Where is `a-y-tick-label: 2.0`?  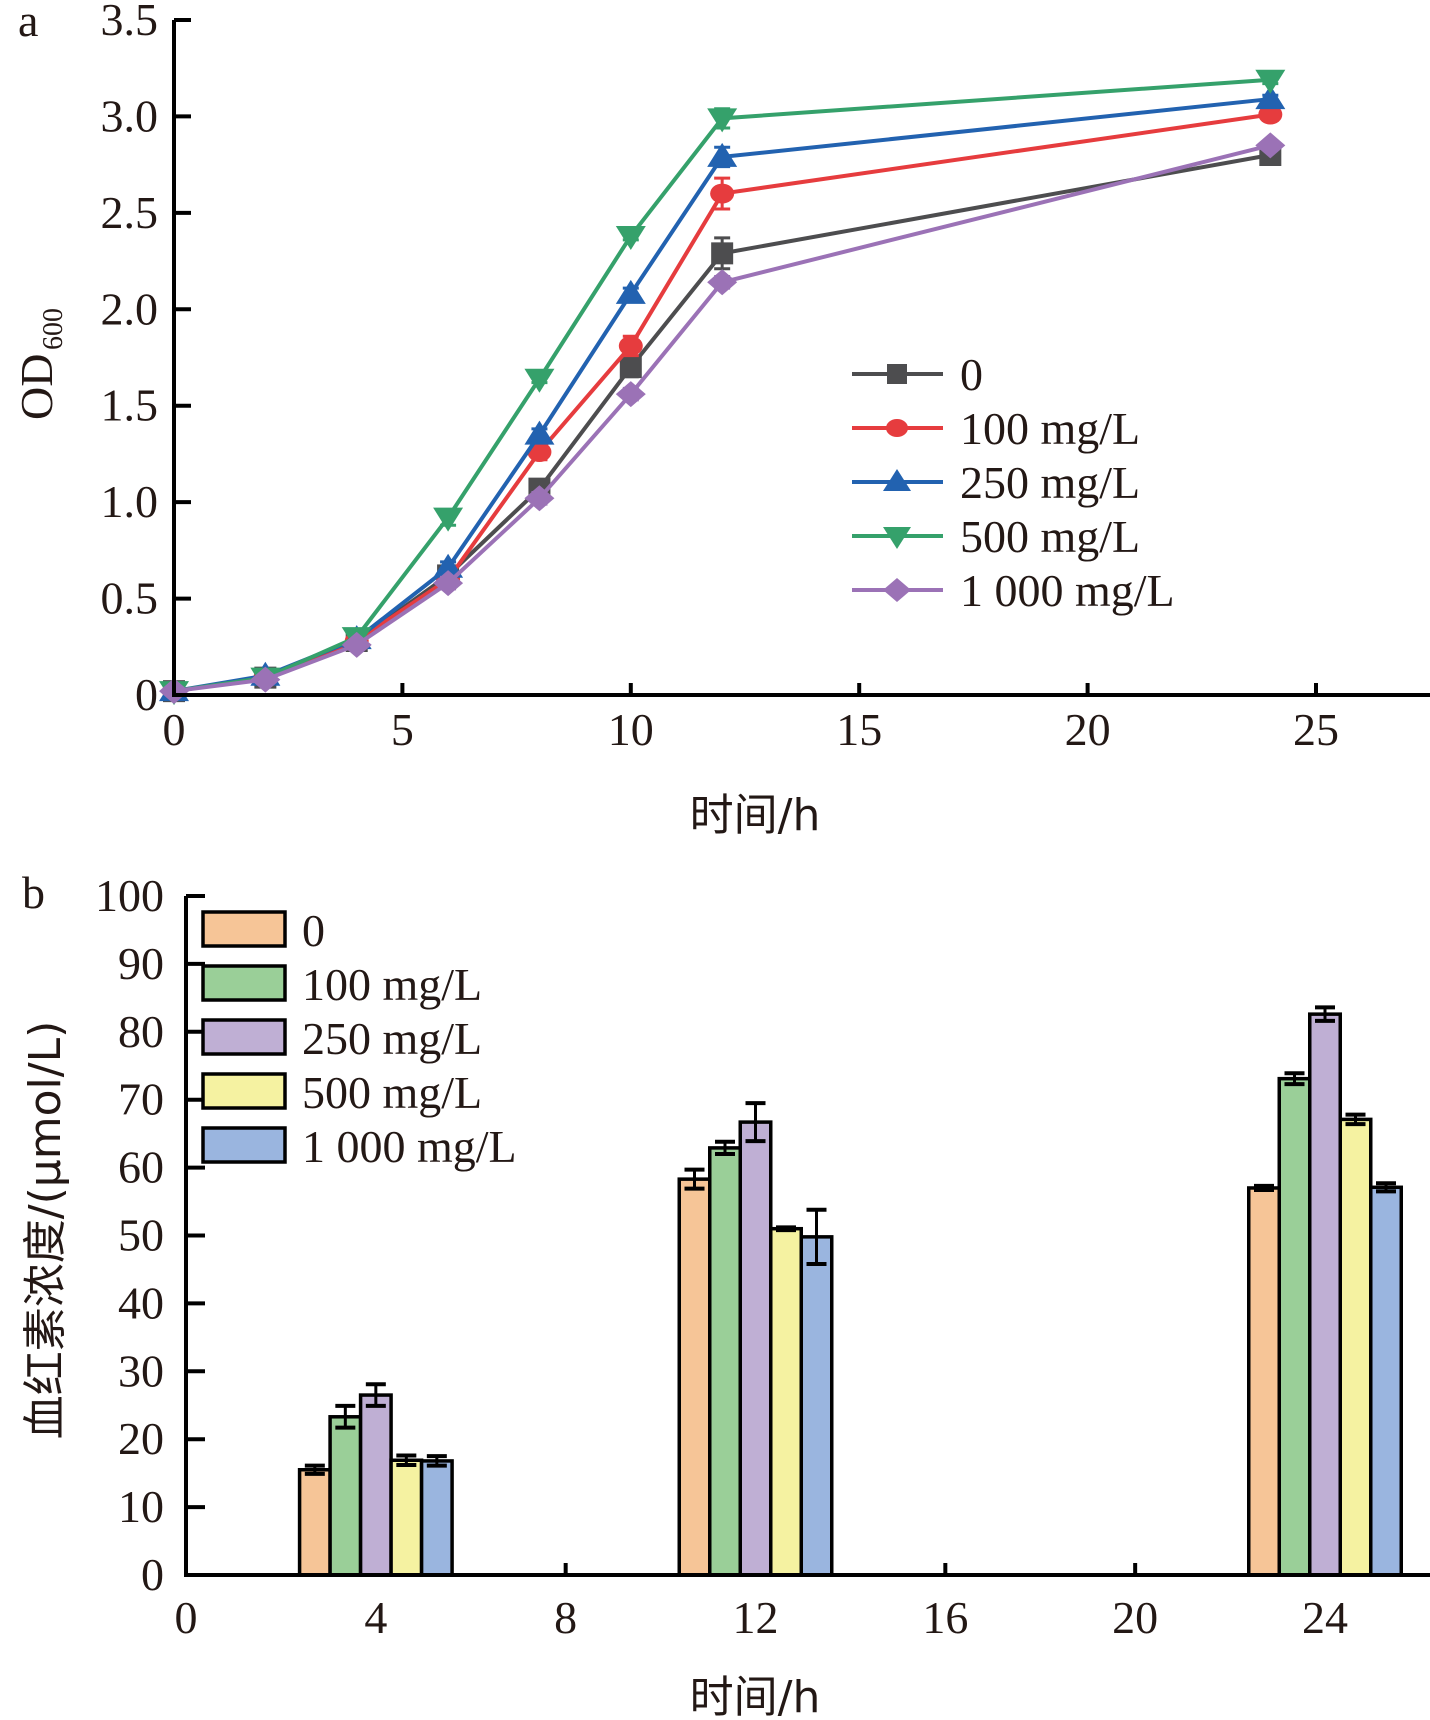 a-y-tick-label: 2.0 is located at coordinates (130, 308).